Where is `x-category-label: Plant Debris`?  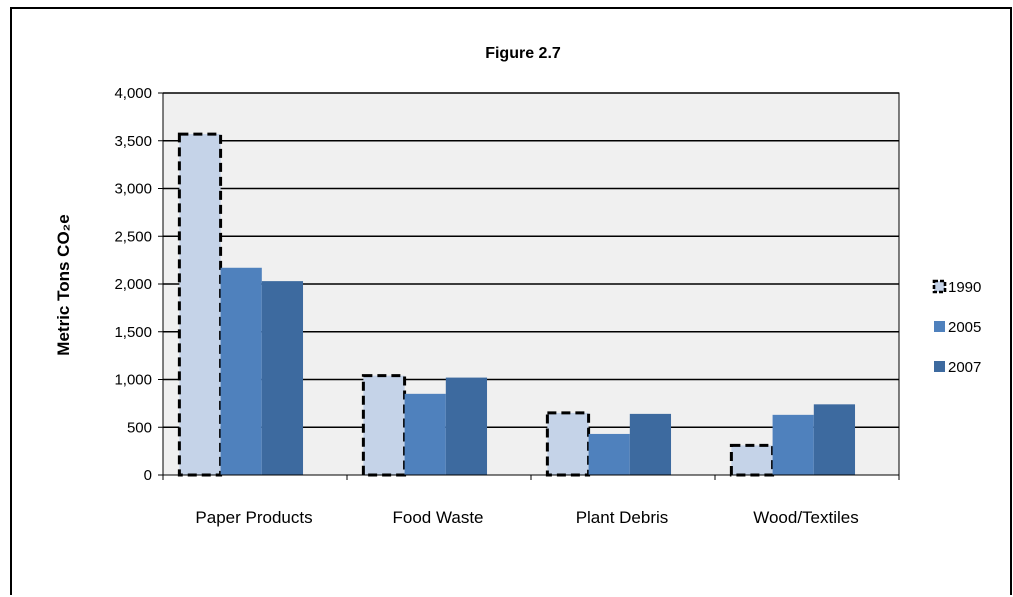
x-category-label: Plant Debris is located at coordinates (622, 517).